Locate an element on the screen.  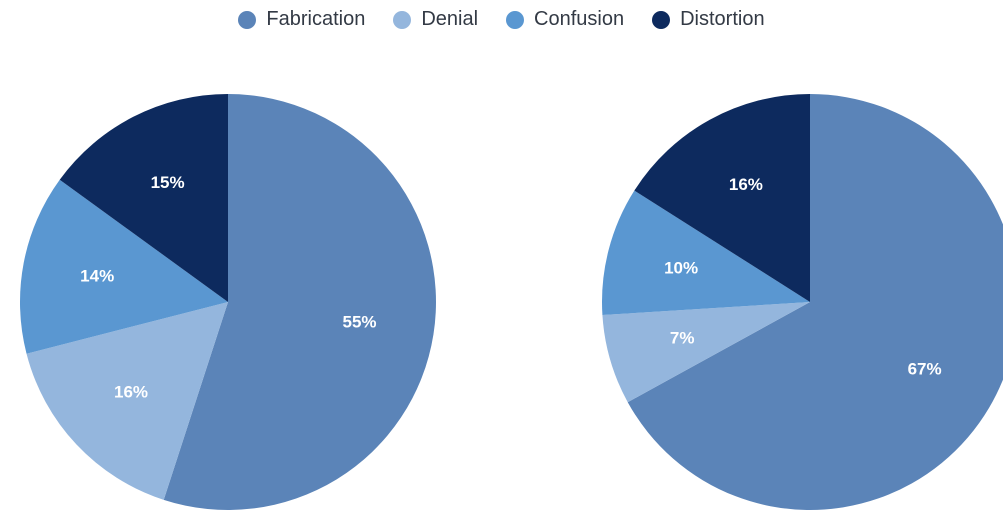
slice-label-distortion: 15% is located at coordinates (168, 182).